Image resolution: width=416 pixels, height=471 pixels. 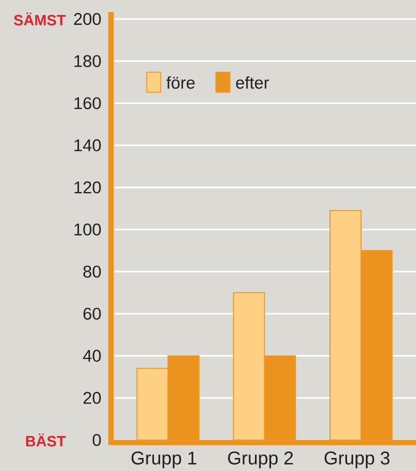 I want to click on y-tick-label: 80, so click(x=92, y=272).